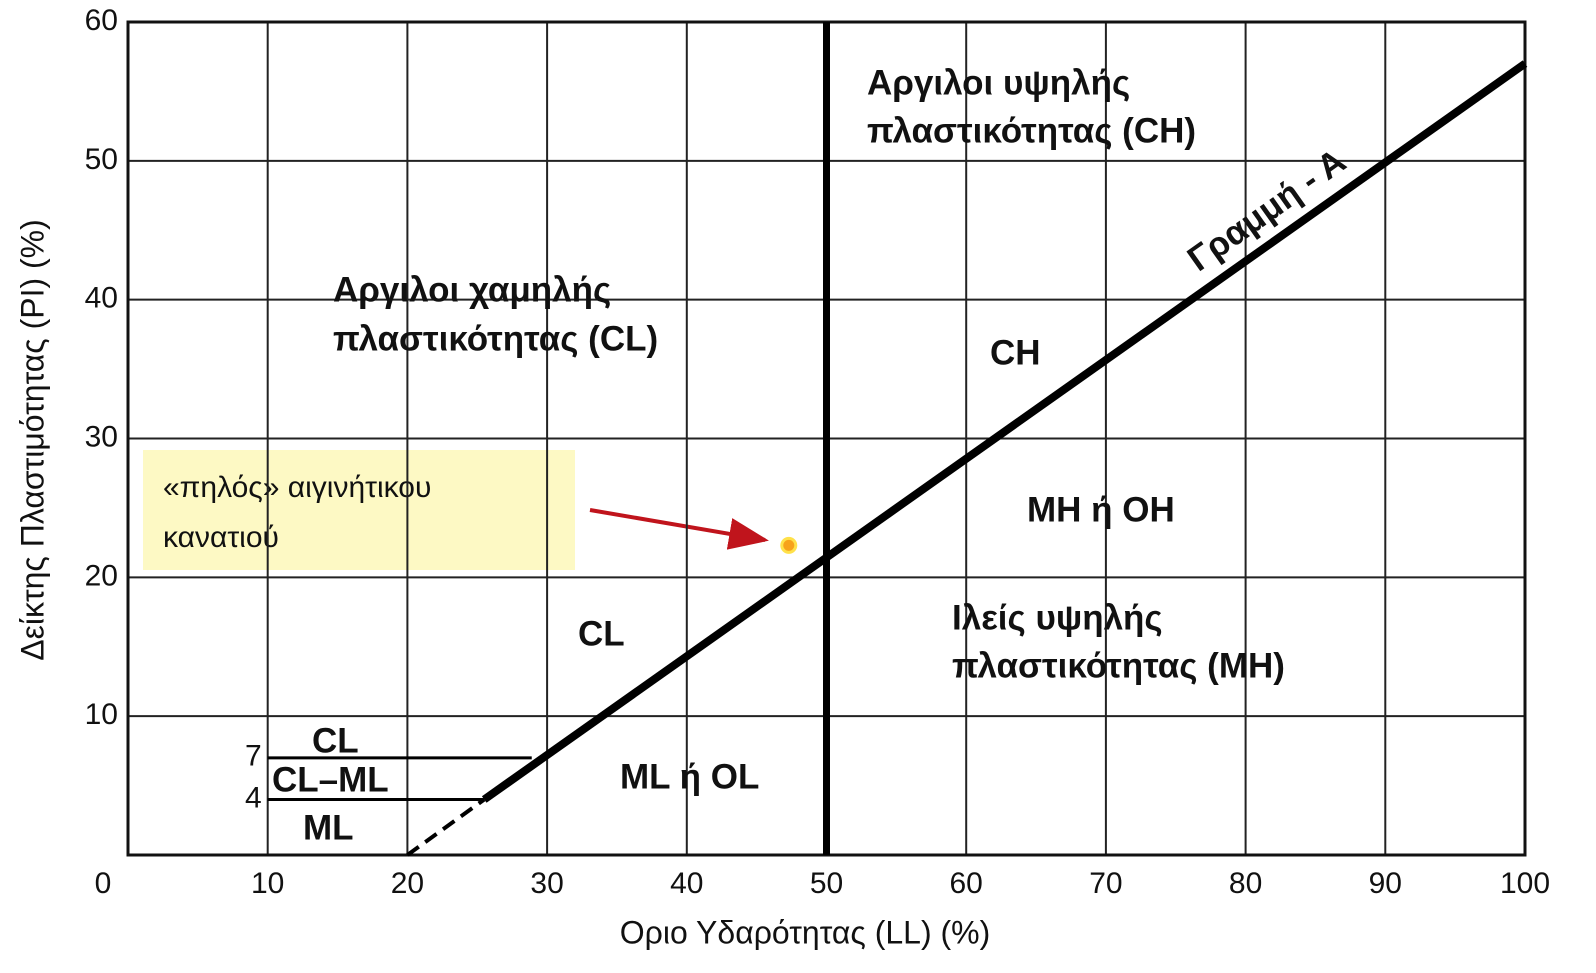 Image resolution: width=1596 pixels, height=973 pixels. Describe the element at coordinates (101, 20) in the screenshot. I see `y-tick-label: 60` at that location.